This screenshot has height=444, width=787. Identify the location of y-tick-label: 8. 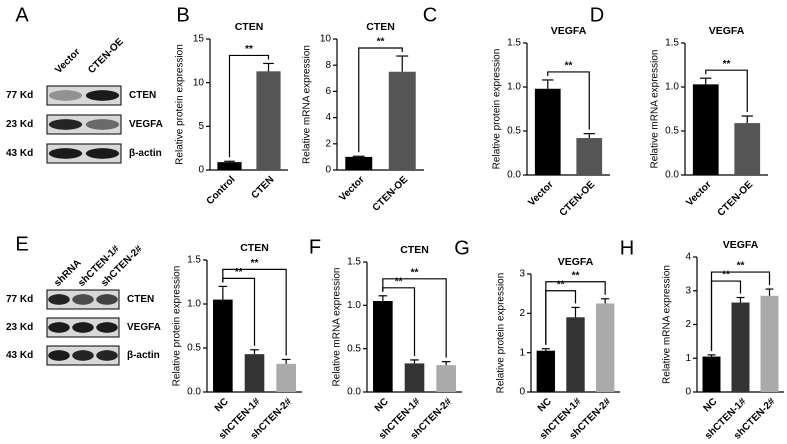
(328, 65).